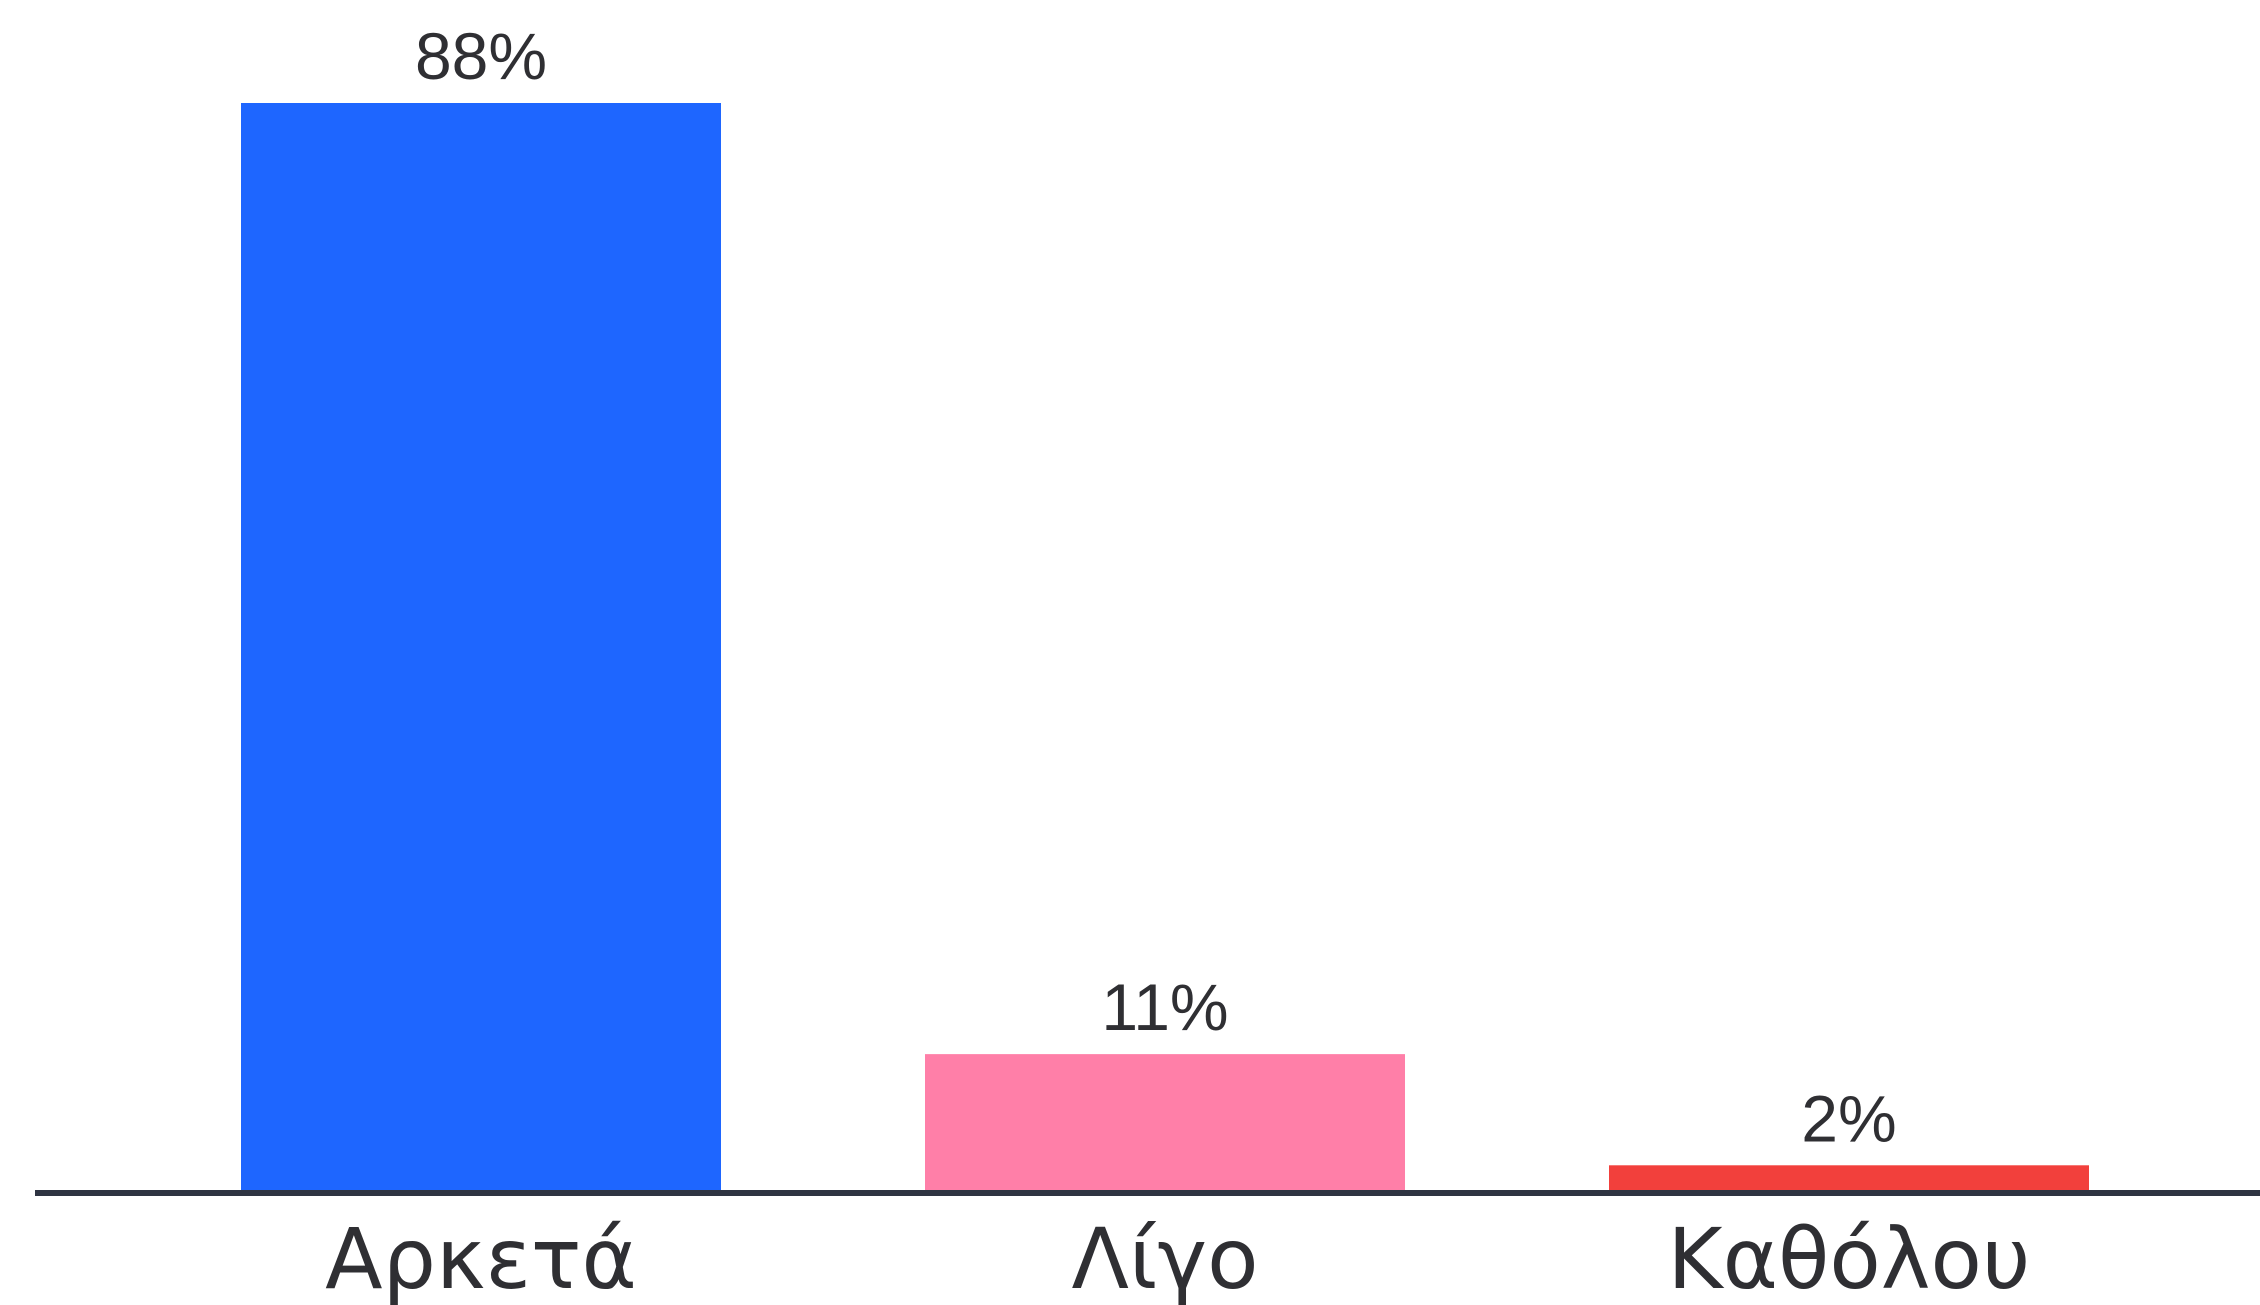  Describe the element at coordinates (481, 1257) in the screenshot. I see `category-label-1: Αρκετά` at that location.